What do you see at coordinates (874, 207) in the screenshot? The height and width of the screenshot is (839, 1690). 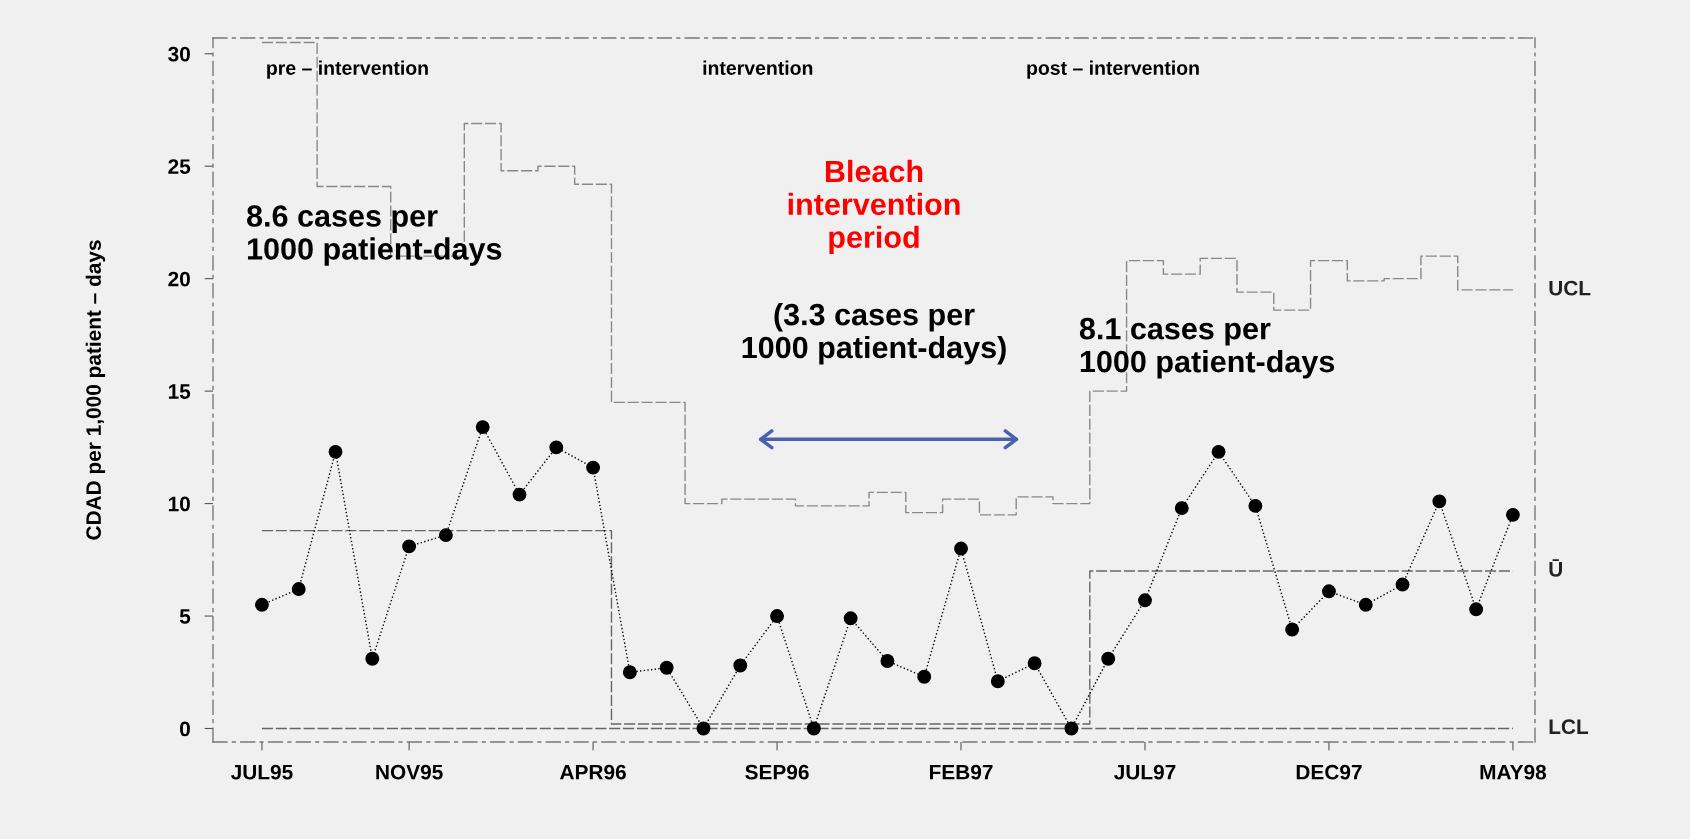 I see `annotation: Bleach intervention period` at bounding box center [874, 207].